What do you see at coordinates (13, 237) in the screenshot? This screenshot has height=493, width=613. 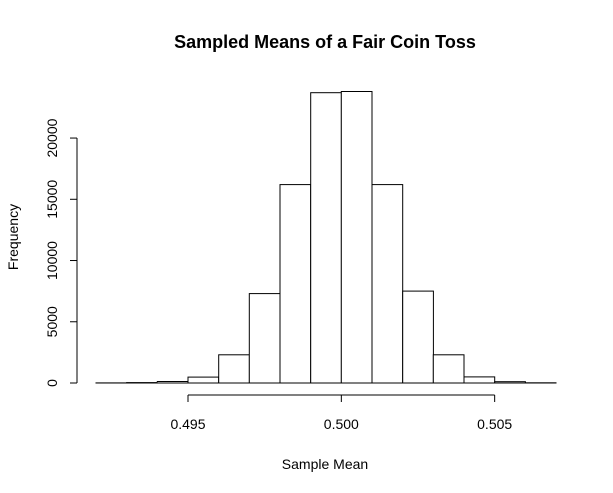 I see `y-axis-label: Frequency` at bounding box center [13, 237].